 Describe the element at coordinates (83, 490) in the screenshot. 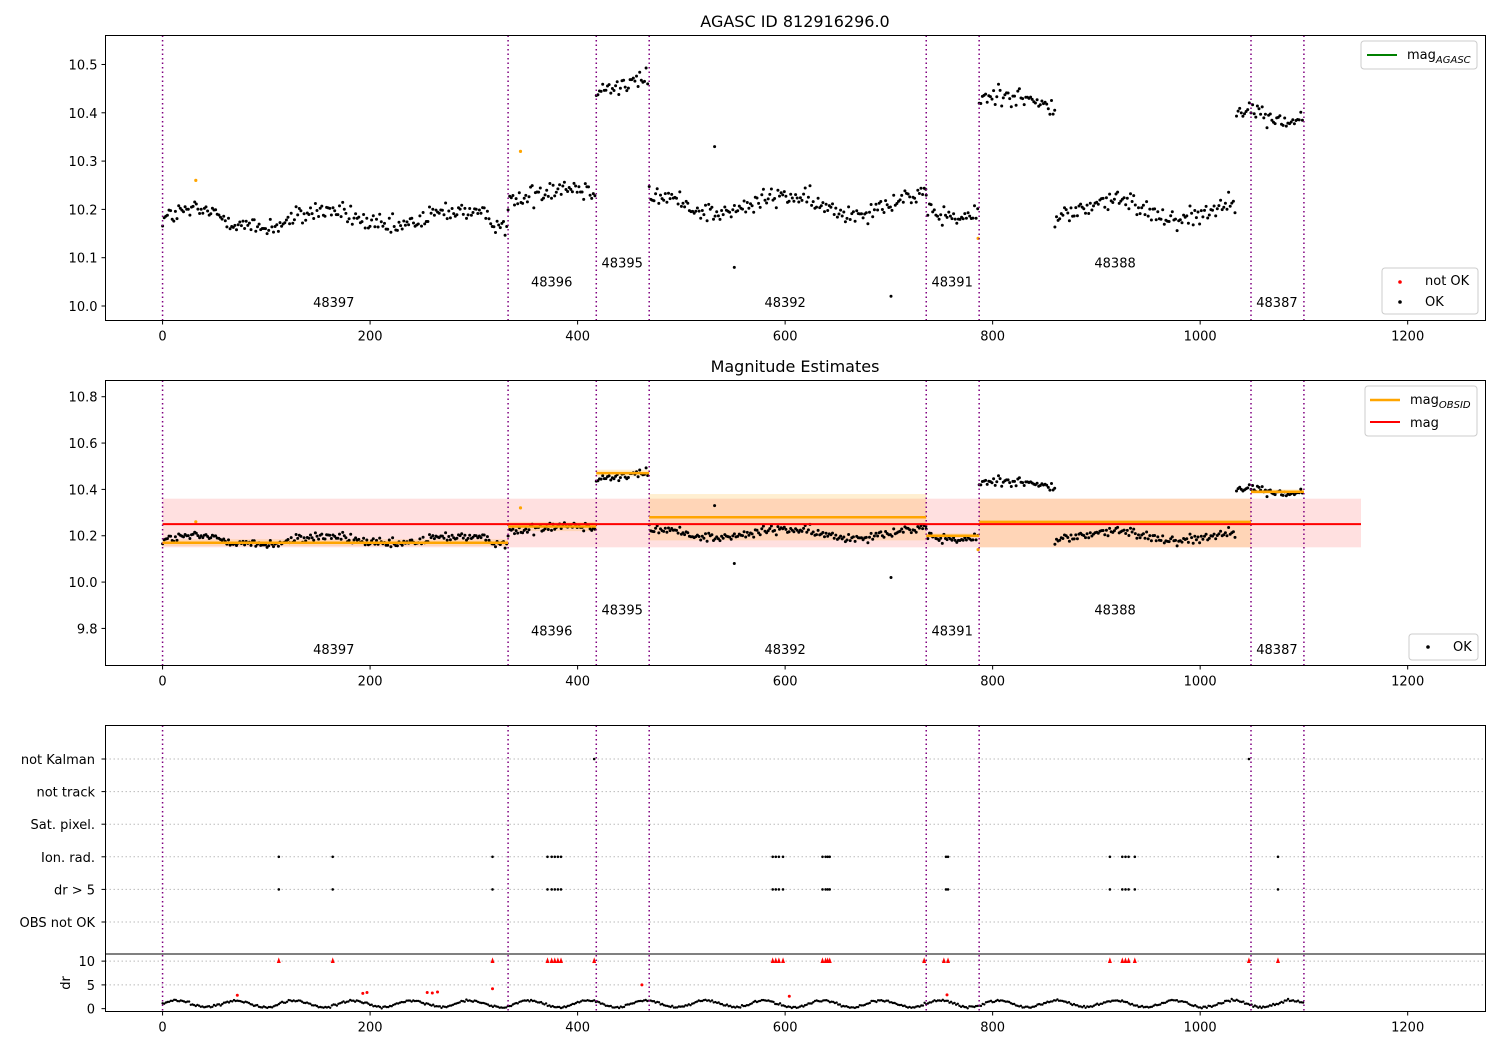

I see `y-tick-label: 10.4` at that location.